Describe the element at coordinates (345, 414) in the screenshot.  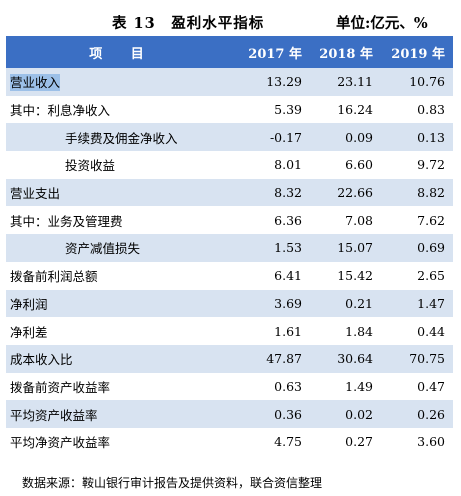
I see `cell-2018: 0.02` at that location.